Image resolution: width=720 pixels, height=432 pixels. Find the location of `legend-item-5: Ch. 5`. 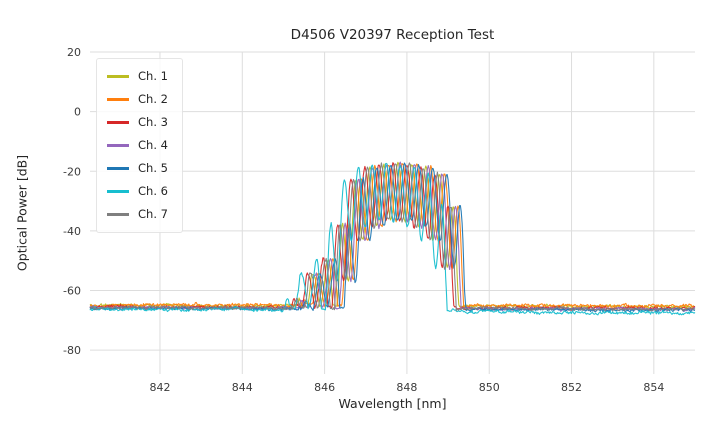

legend-item-5: Ch. 5 is located at coordinates (137, 168).